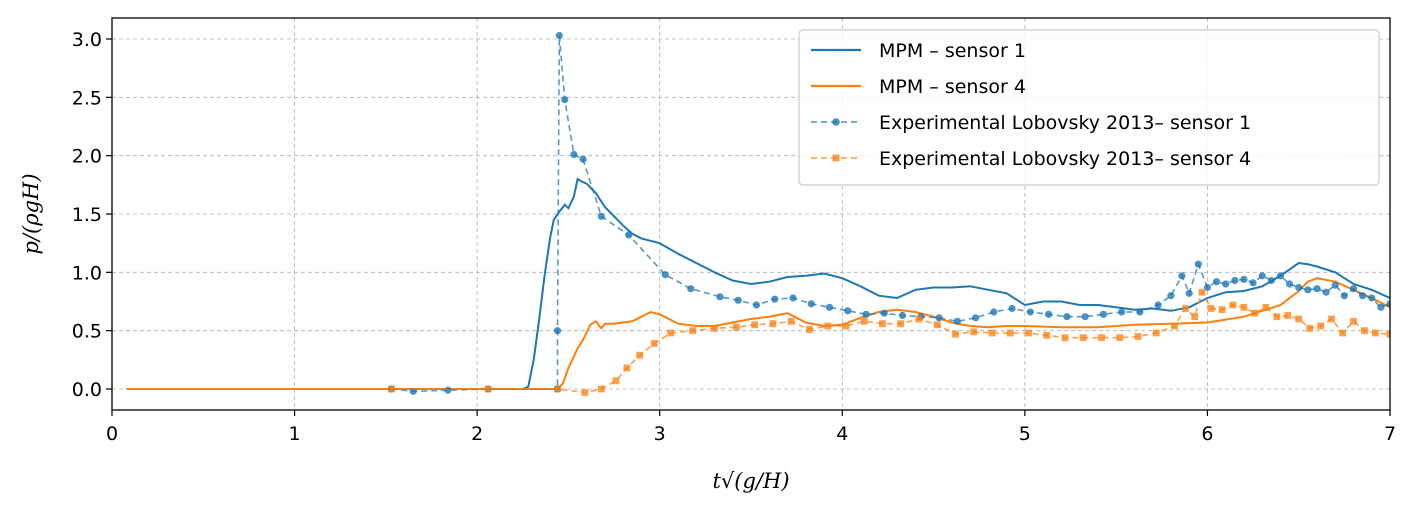 The image size is (1418, 520). Describe the element at coordinates (87, 157) in the screenshot. I see `y-tick-label: 2.0` at that location.